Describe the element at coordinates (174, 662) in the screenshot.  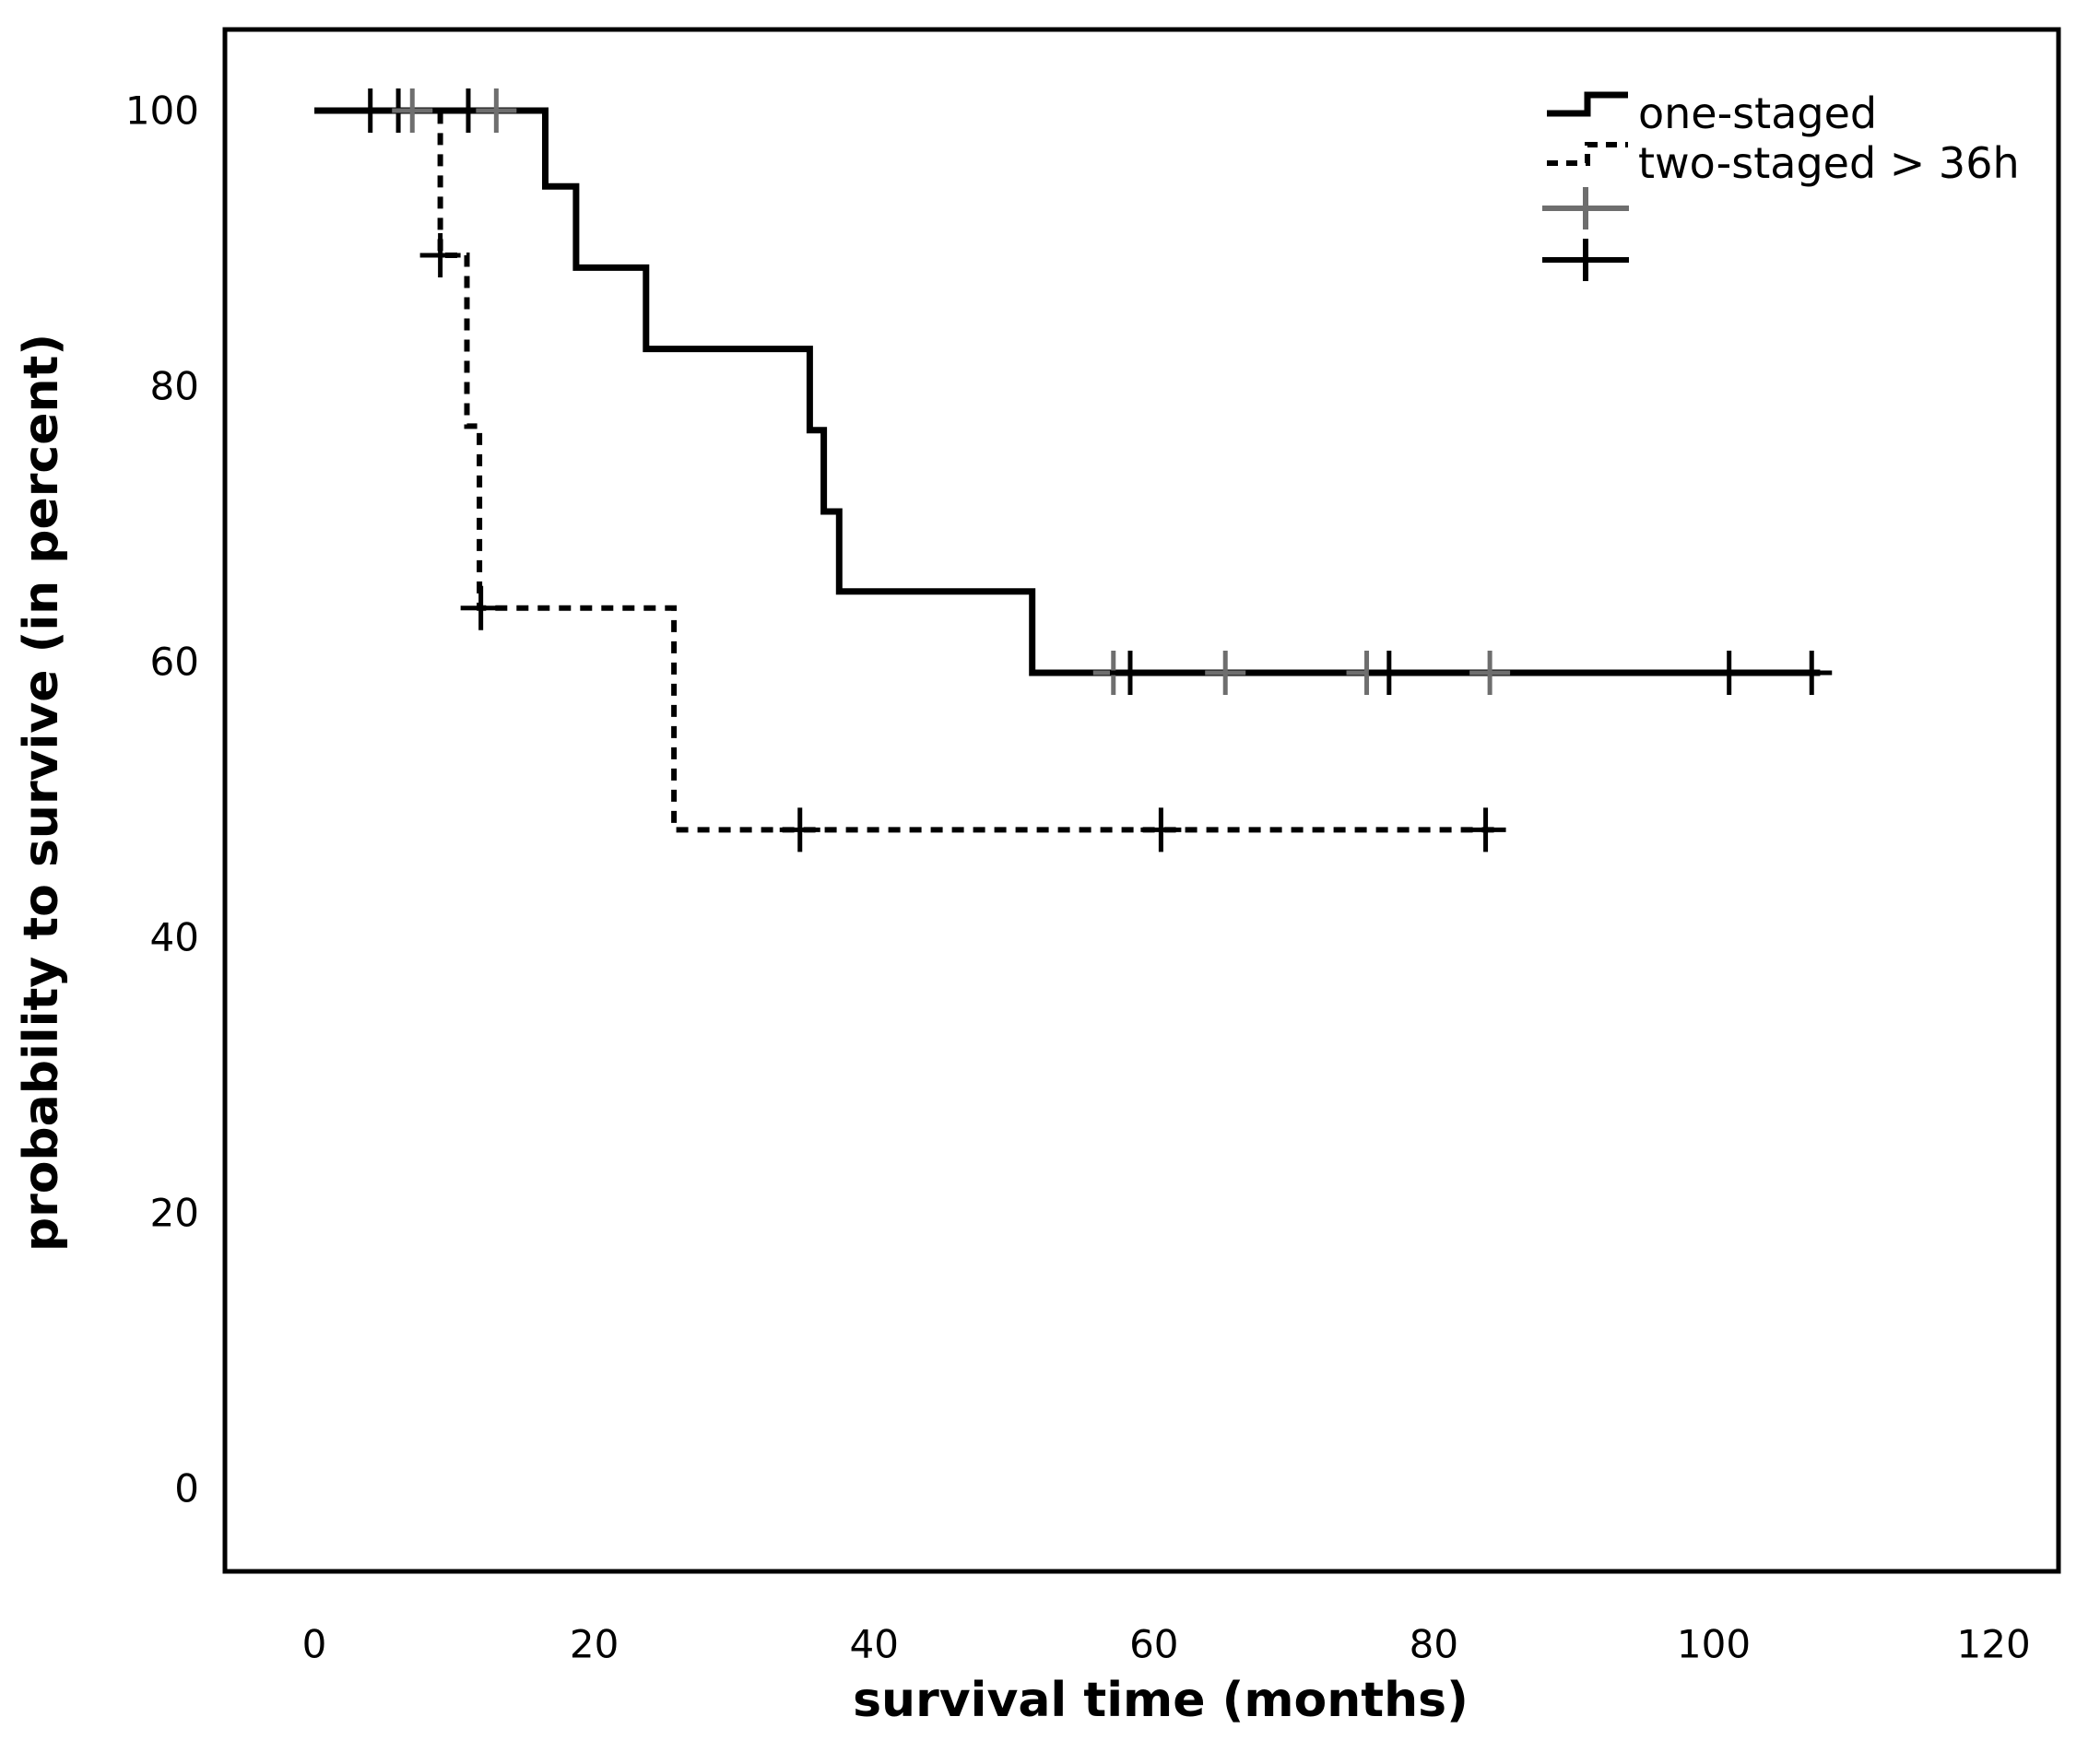
I see `y-tick-label: 60` at that location.